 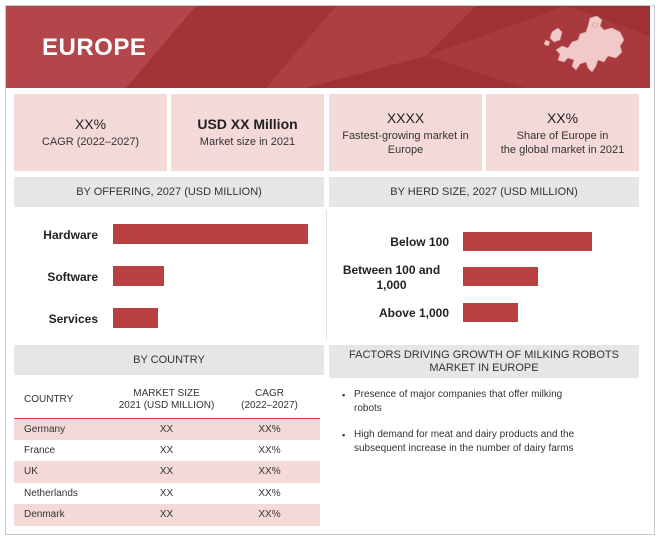 What do you see at coordinates (51, 493) in the screenshot?
I see `cell-country: Netherlands` at bounding box center [51, 493].